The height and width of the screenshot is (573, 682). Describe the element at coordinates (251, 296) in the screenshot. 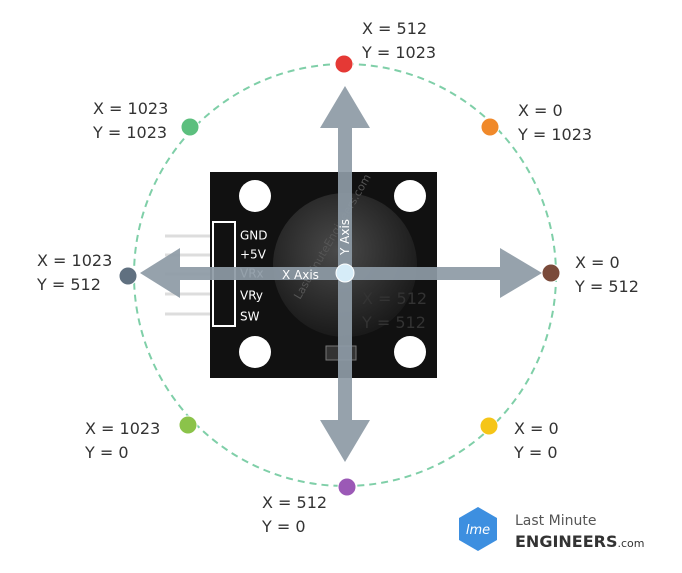

I see `pin-label: VRy` at that location.